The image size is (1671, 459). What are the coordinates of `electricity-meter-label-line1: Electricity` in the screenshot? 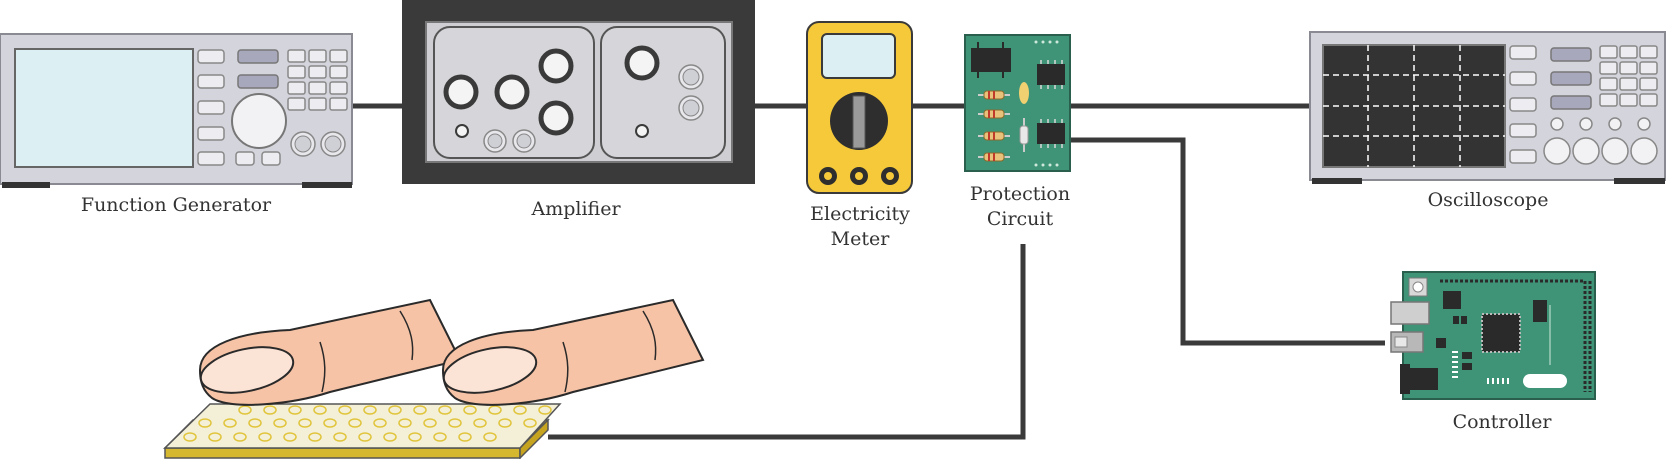 It's located at (860, 214).